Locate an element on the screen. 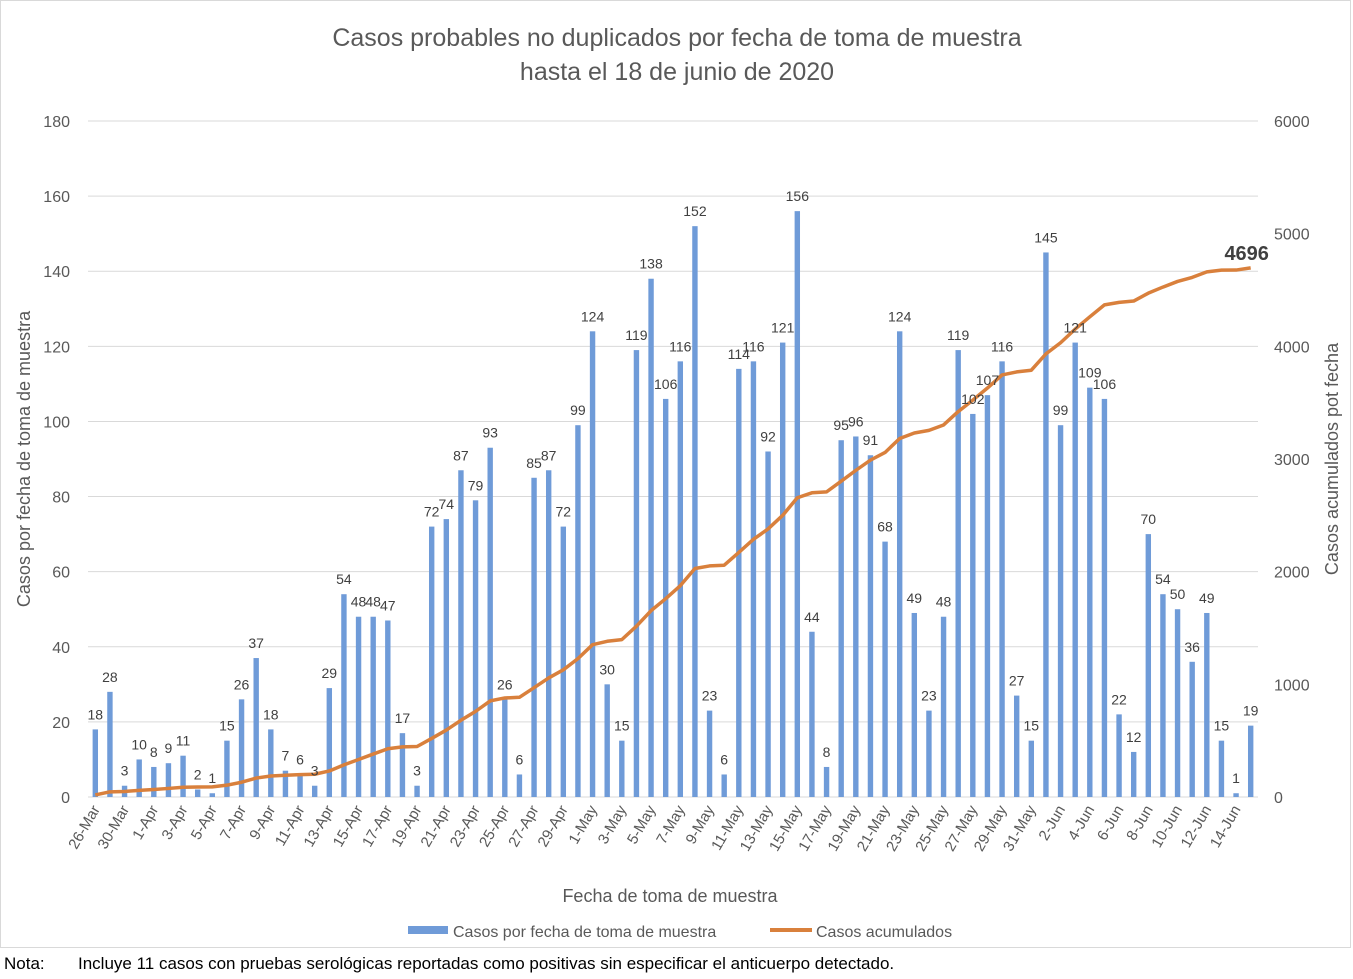 Image resolution: width=1353 pixels, height=979 pixels. y-left-tick-label: 40 is located at coordinates (61, 648).